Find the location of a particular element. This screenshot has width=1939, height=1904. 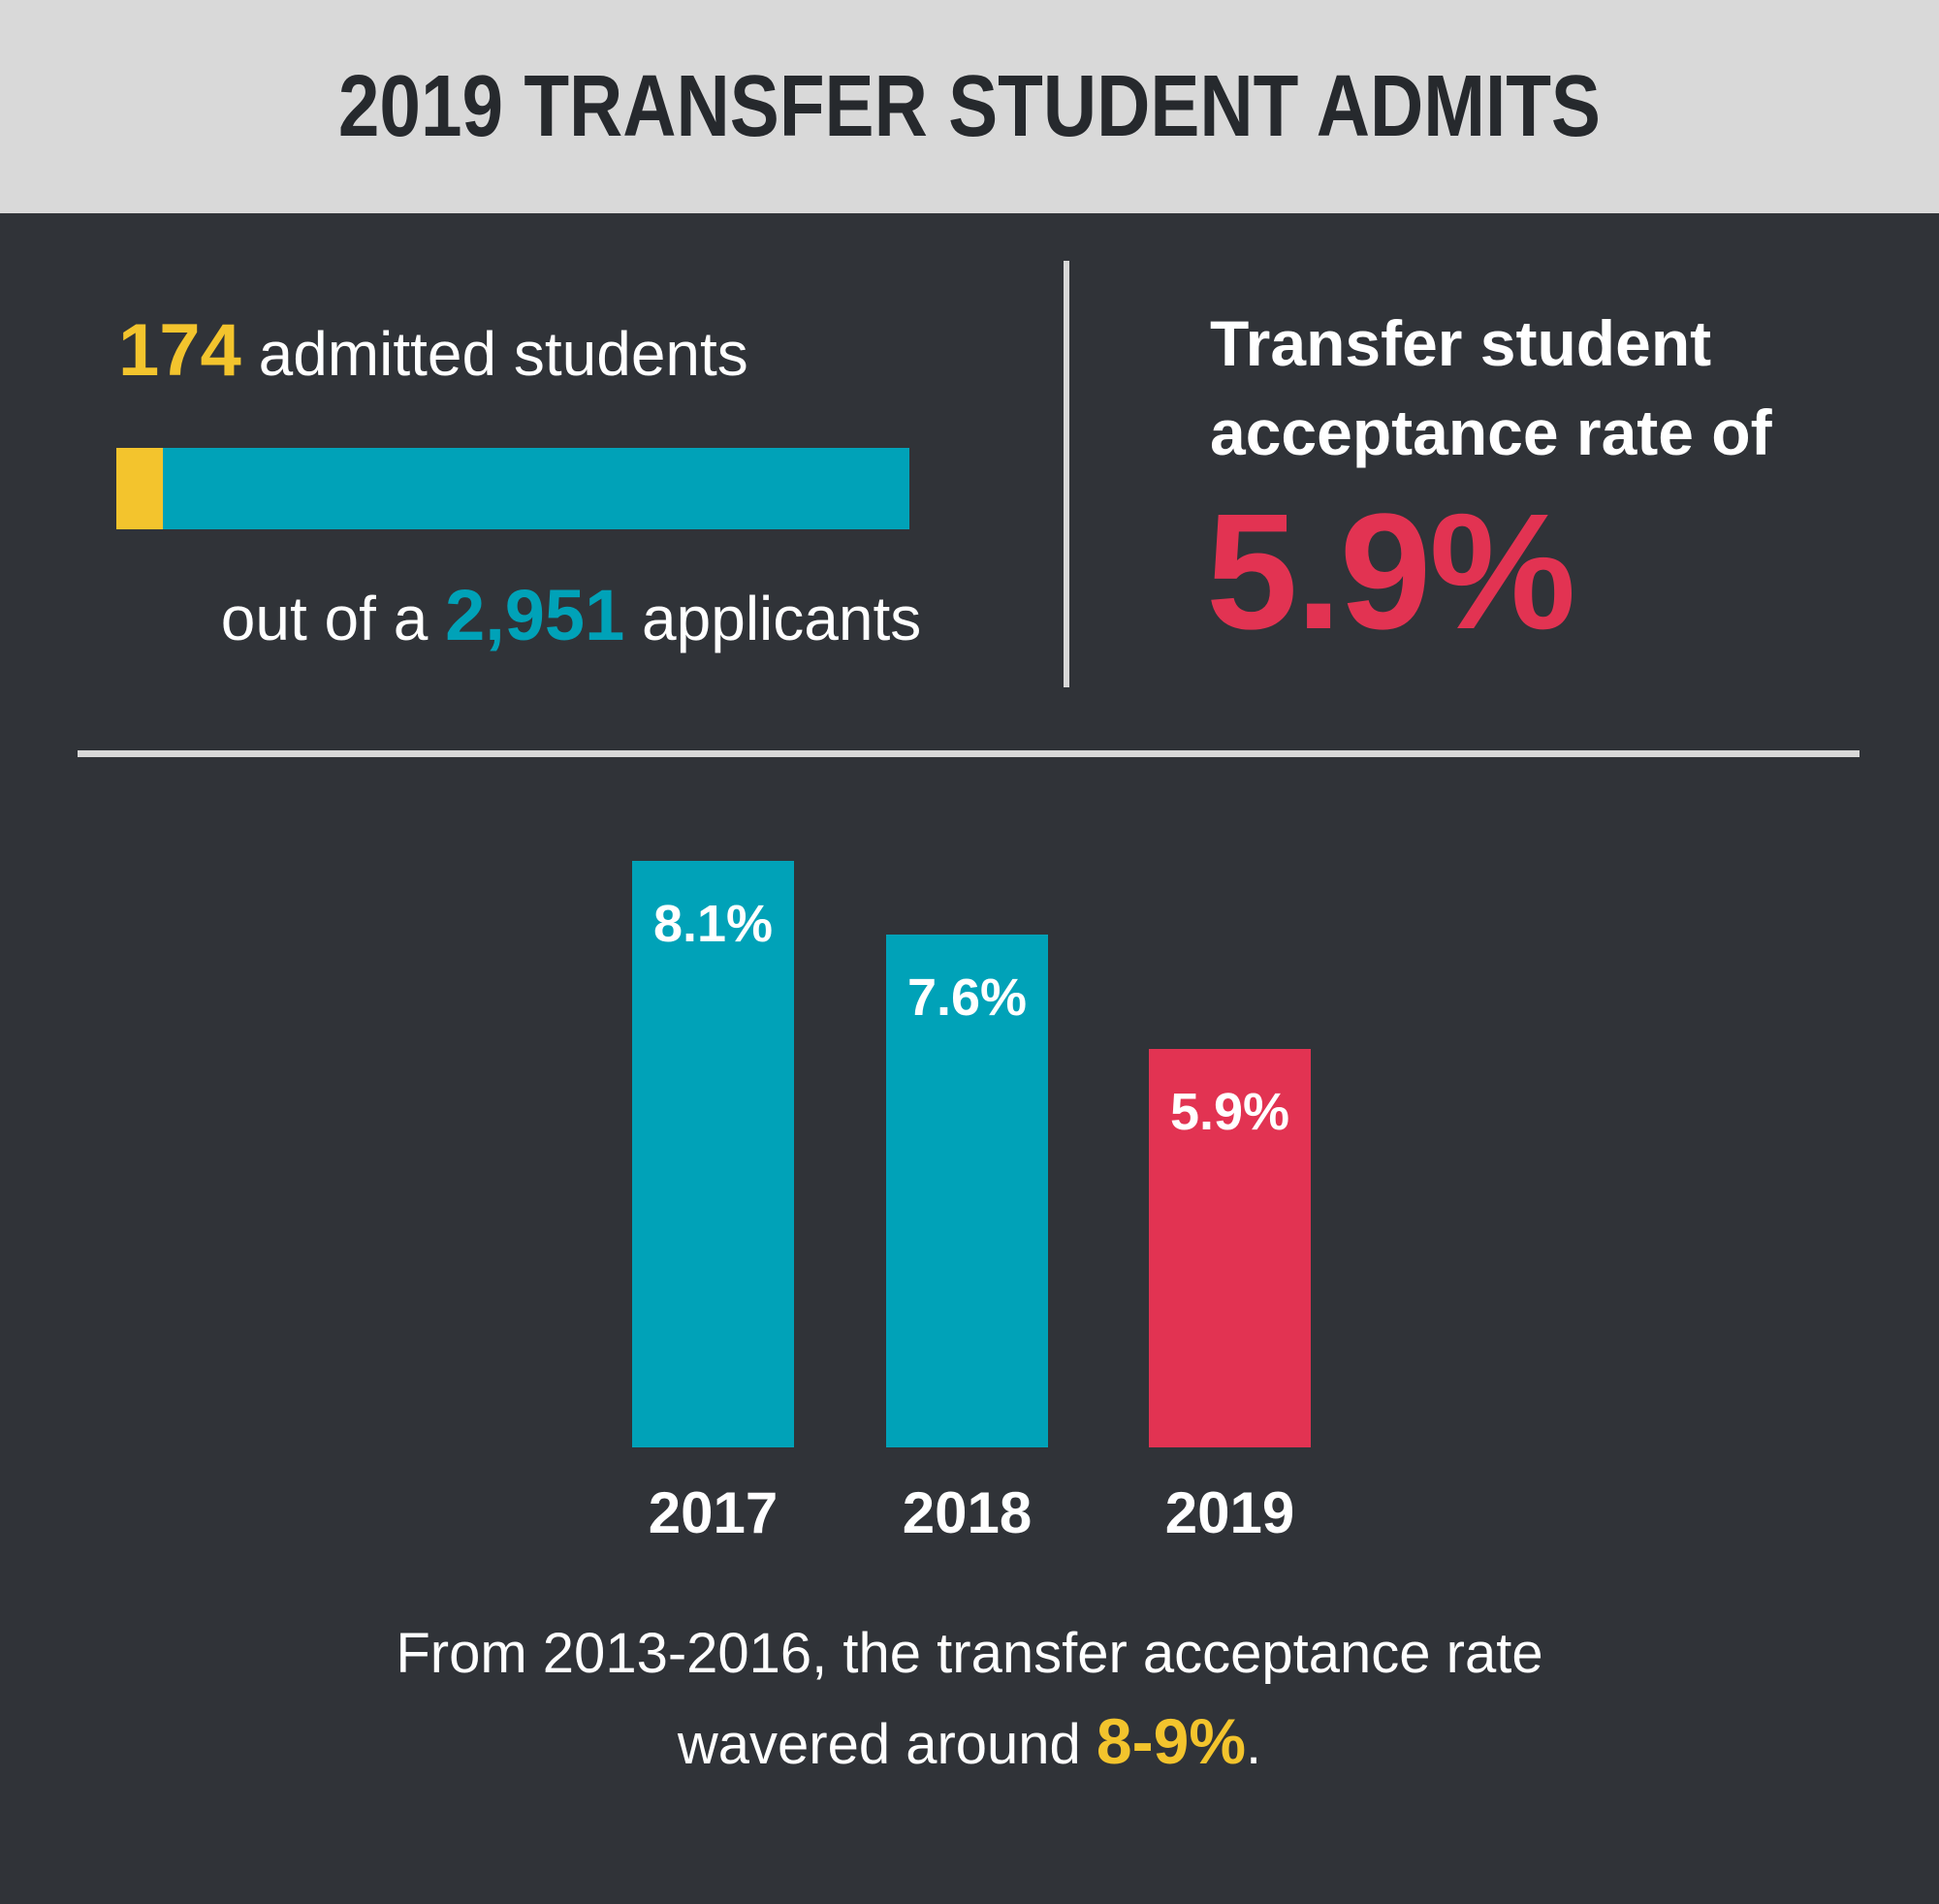

bar-2018: 7.6% is located at coordinates (967, 1191).